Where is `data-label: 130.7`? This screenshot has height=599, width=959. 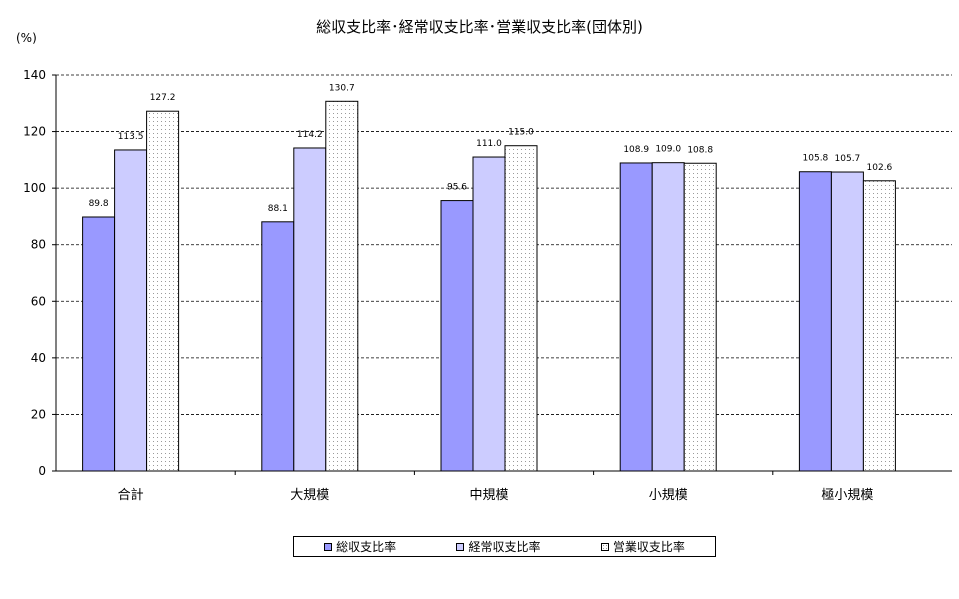
data-label: 130.7 is located at coordinates (342, 88).